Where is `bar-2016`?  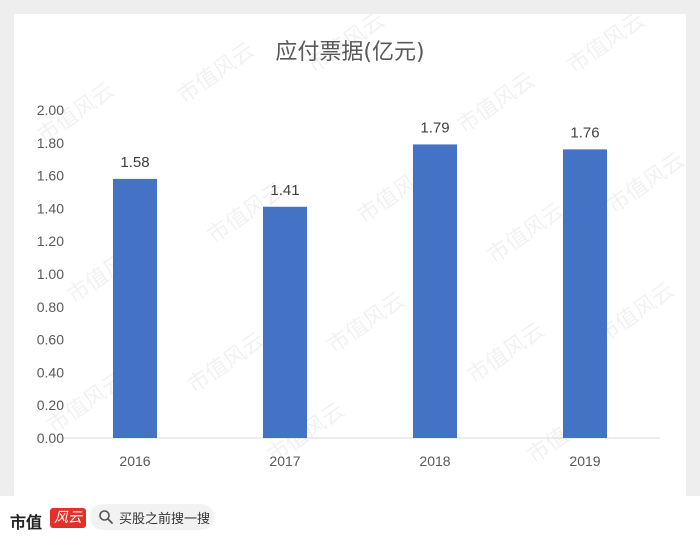
bar-2016 is located at coordinates (135, 308).